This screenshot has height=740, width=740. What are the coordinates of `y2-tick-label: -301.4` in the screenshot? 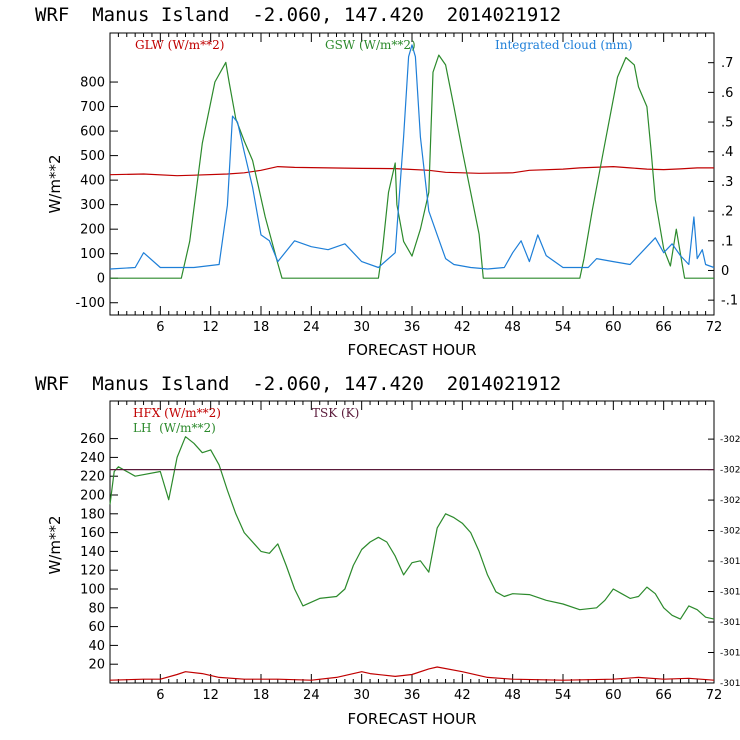 It's located at (730, 623).